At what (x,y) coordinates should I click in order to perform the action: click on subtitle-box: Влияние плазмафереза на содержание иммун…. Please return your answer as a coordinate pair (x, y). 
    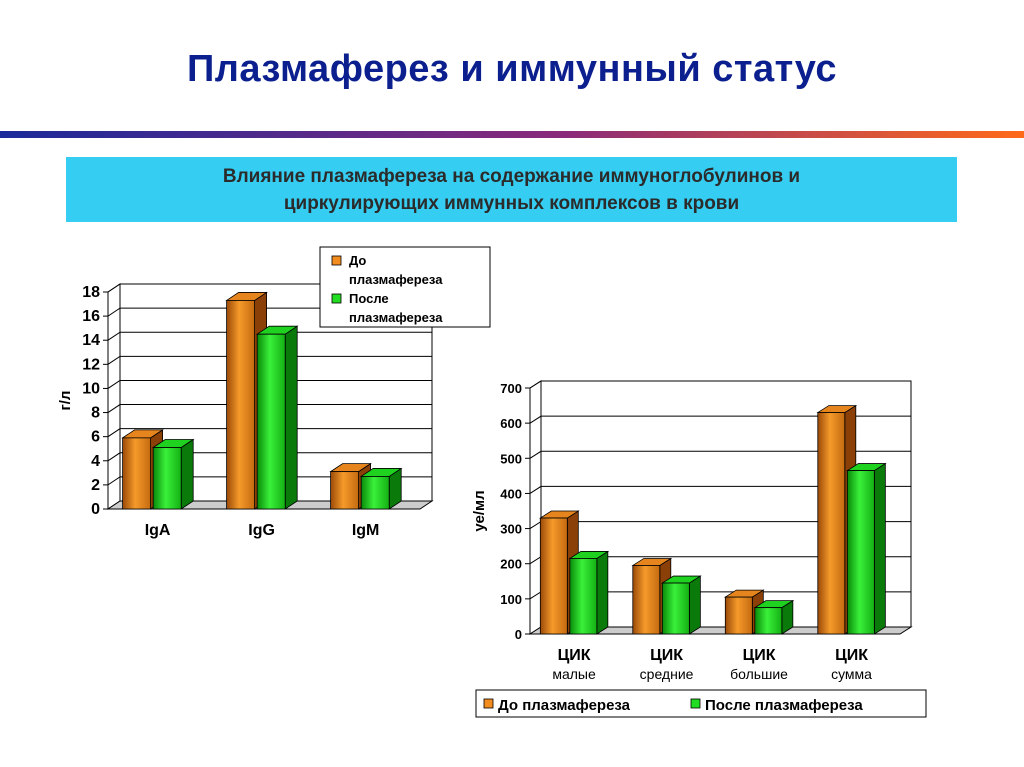
    Looking at the image, I should click on (511, 189).